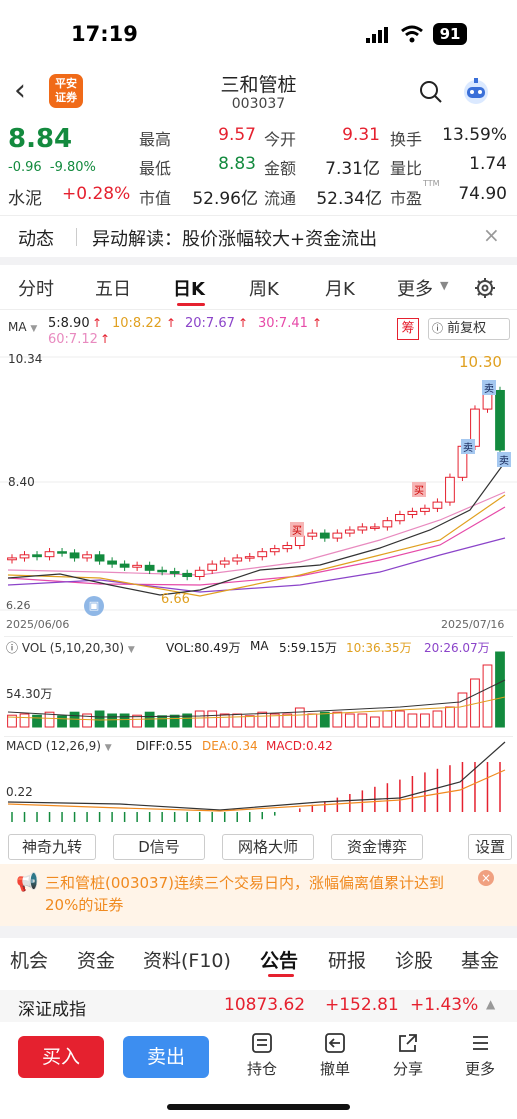 This screenshot has height=1119, width=517. I want to click on chip-distribution-button: 筹, so click(408, 329).